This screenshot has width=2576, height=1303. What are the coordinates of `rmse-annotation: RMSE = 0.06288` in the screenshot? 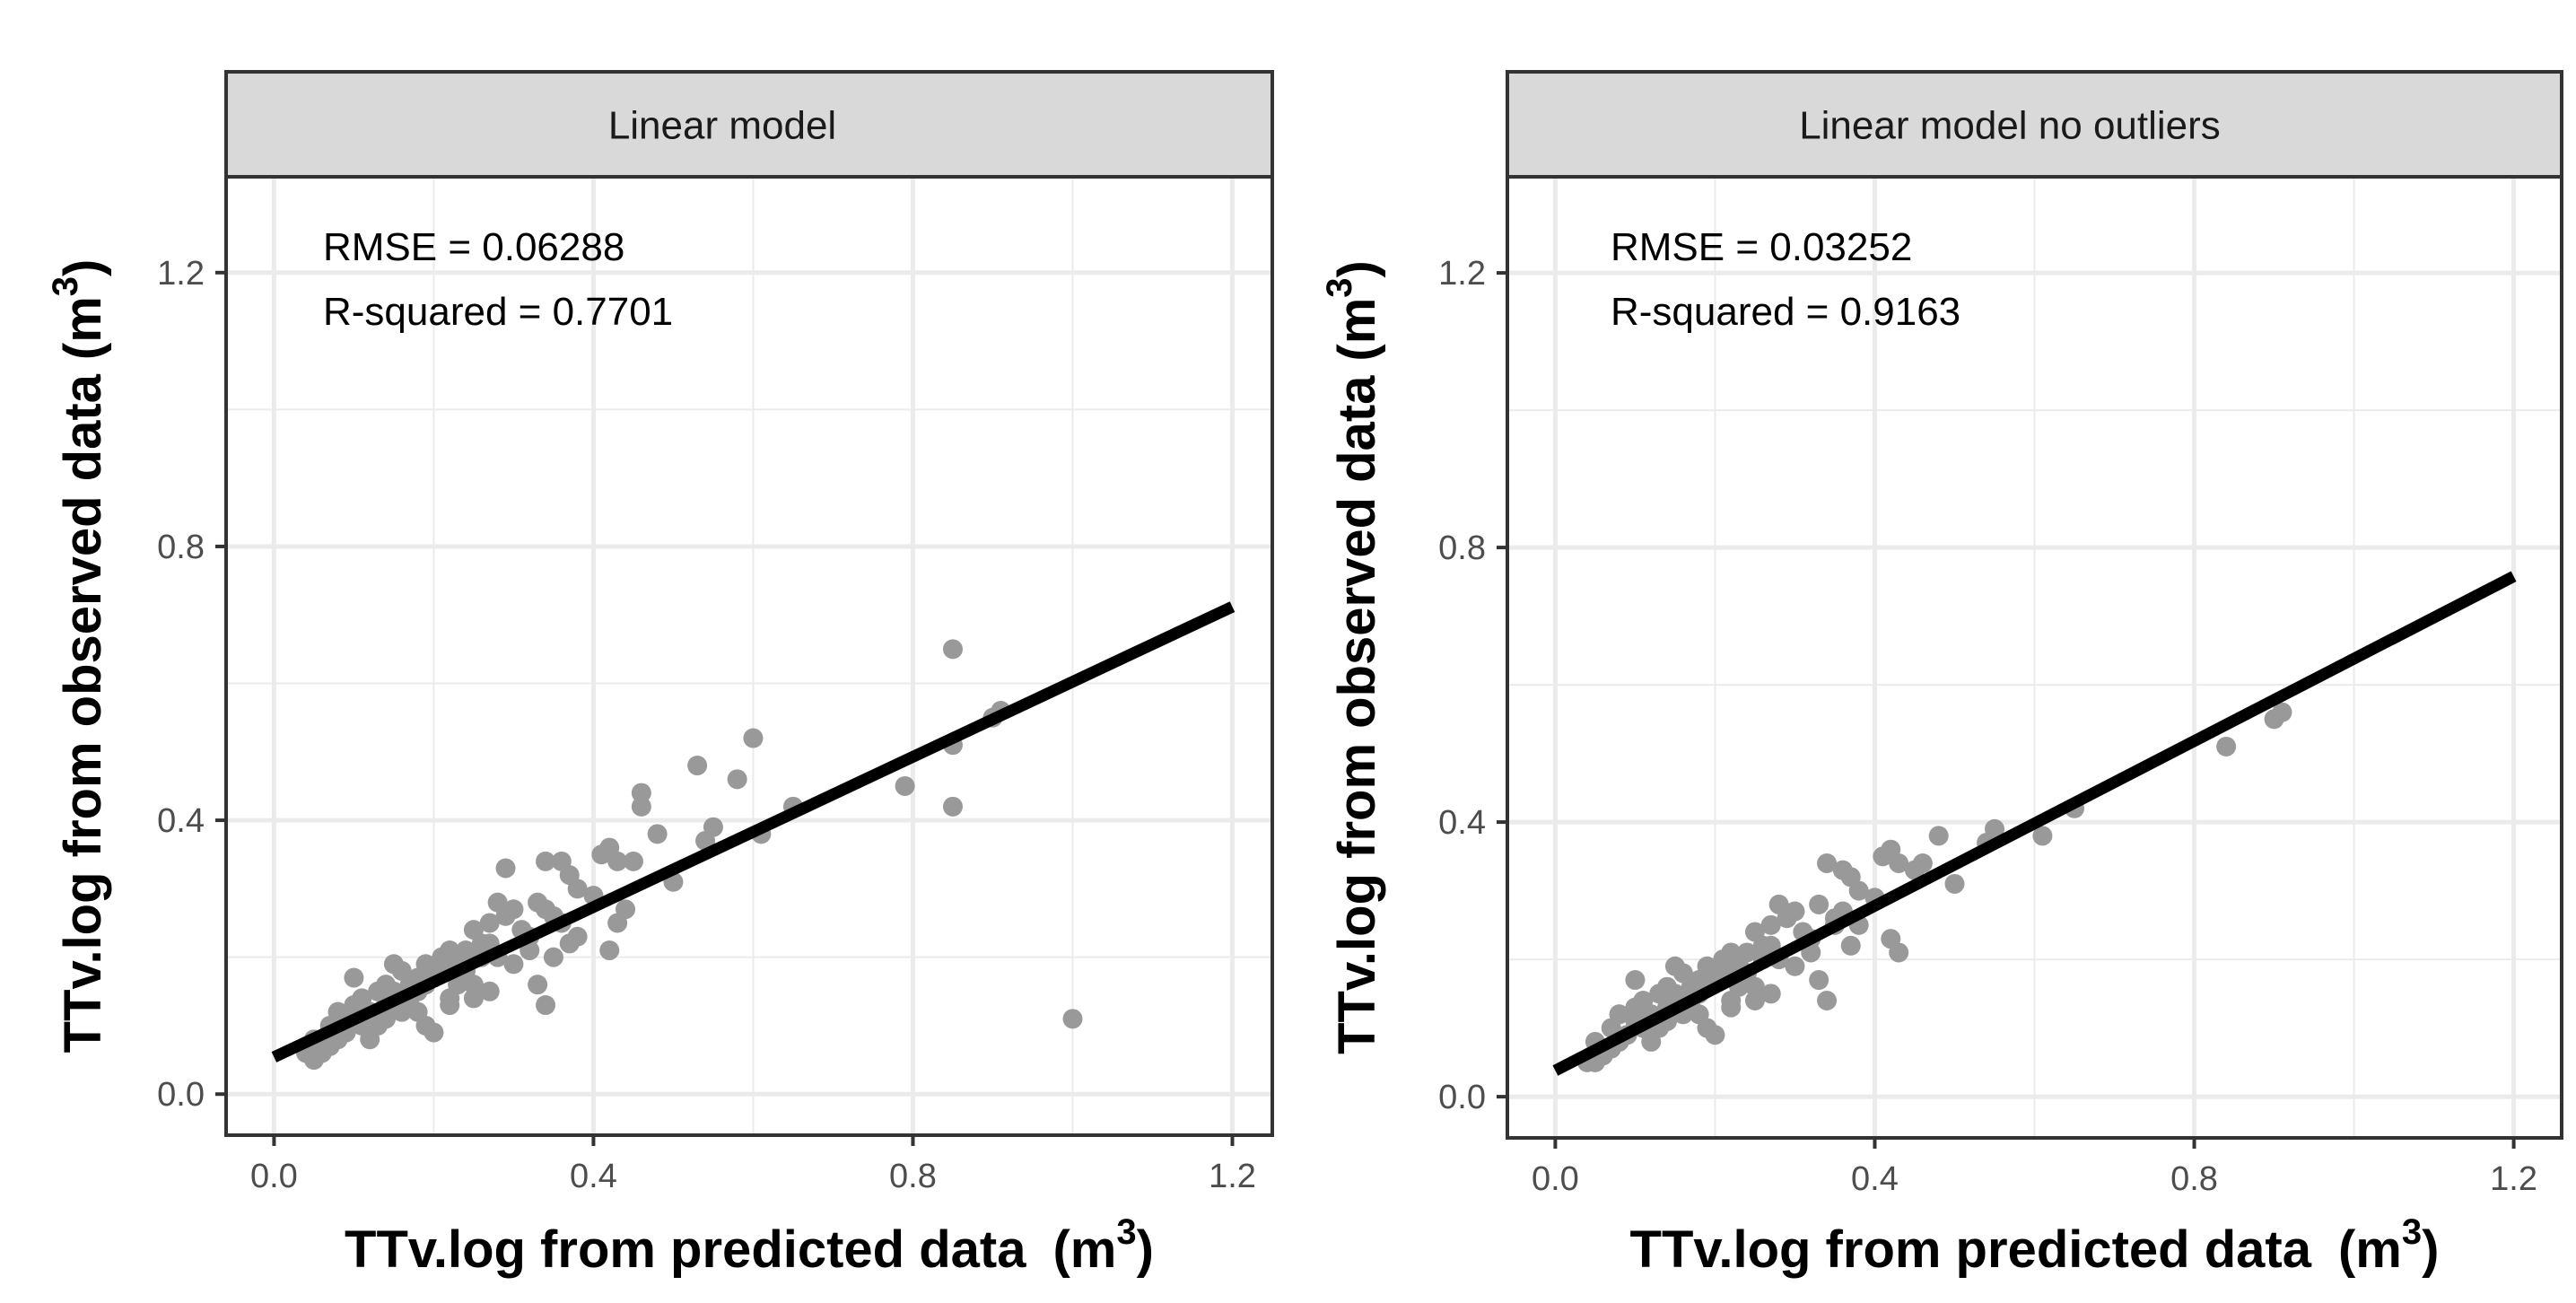 It's located at (473, 247).